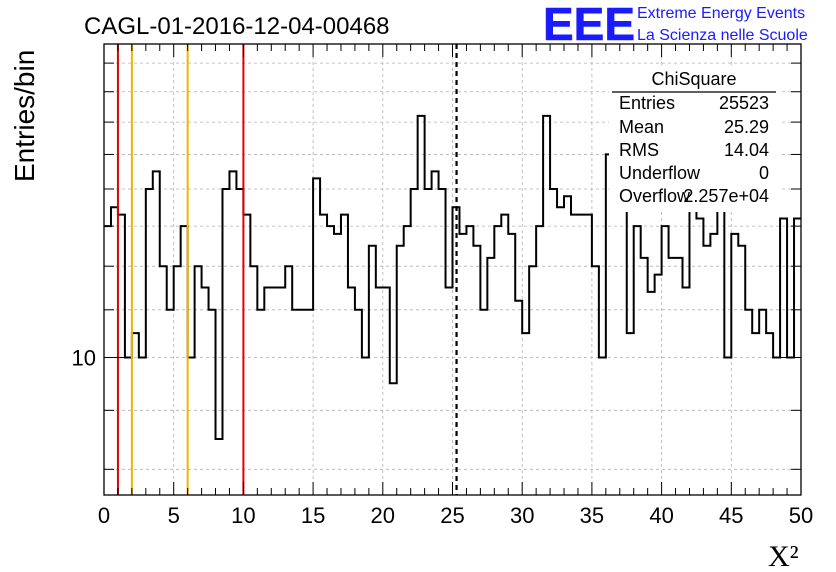 The height and width of the screenshot is (572, 836). What do you see at coordinates (641, 127) in the screenshot?
I see `stats-label-mean: Mean` at bounding box center [641, 127].